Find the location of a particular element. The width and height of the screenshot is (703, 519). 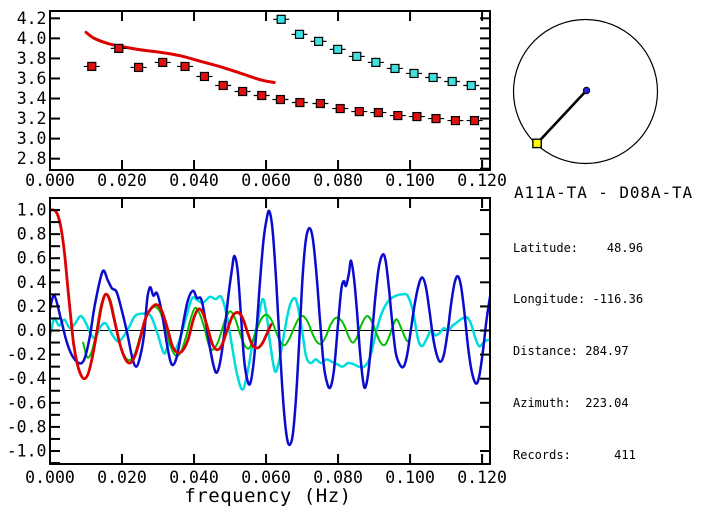

y-tick-label: -0.2 is located at coordinates (27, 354).